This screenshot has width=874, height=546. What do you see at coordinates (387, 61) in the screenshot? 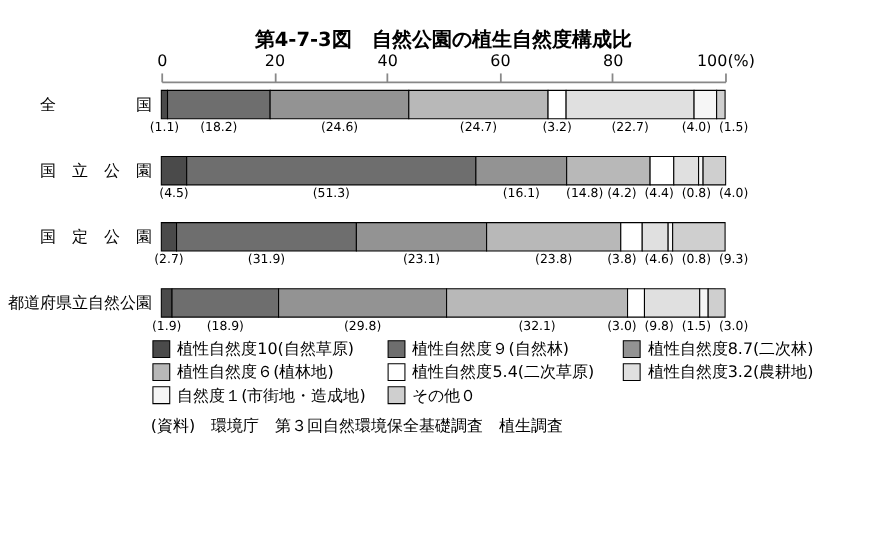
I see `x-tick-label: 40` at bounding box center [387, 61].